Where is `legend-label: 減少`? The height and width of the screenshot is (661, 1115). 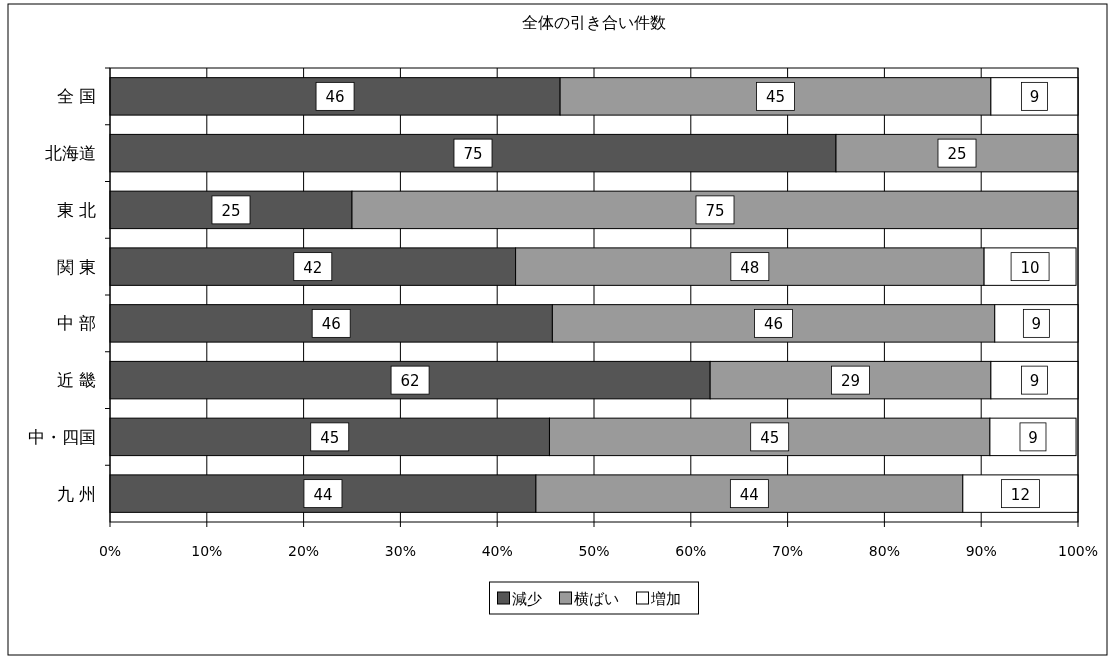
legend-label: 減少 is located at coordinates (526, 599).